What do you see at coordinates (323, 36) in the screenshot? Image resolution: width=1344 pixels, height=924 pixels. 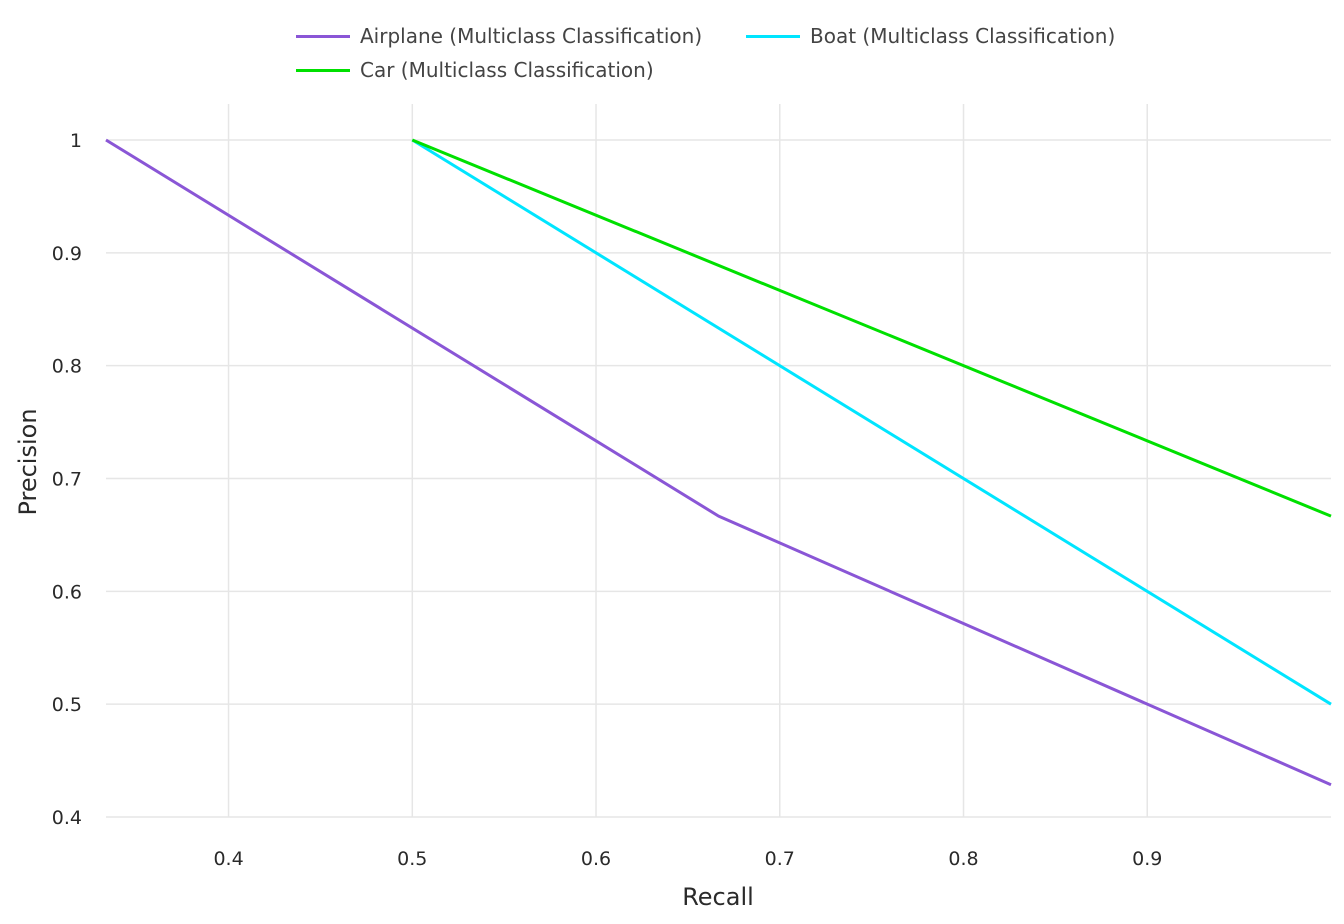 I see `legend-swatch-airplane` at bounding box center [323, 36].